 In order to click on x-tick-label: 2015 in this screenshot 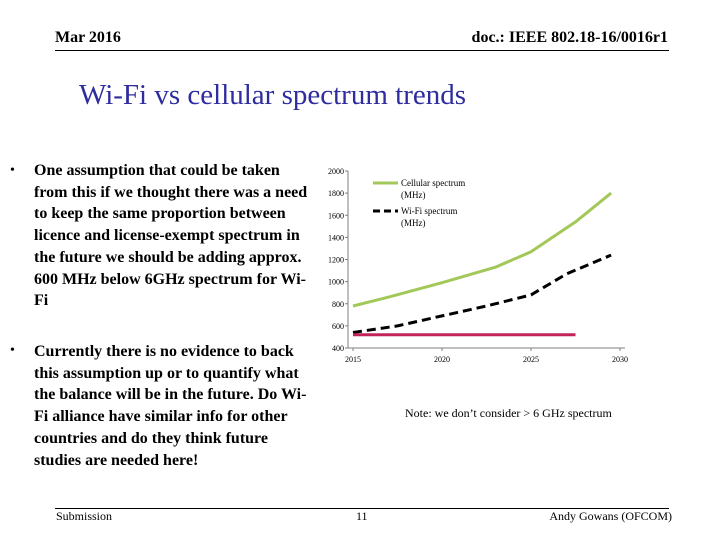, I will do `click(353, 359)`.